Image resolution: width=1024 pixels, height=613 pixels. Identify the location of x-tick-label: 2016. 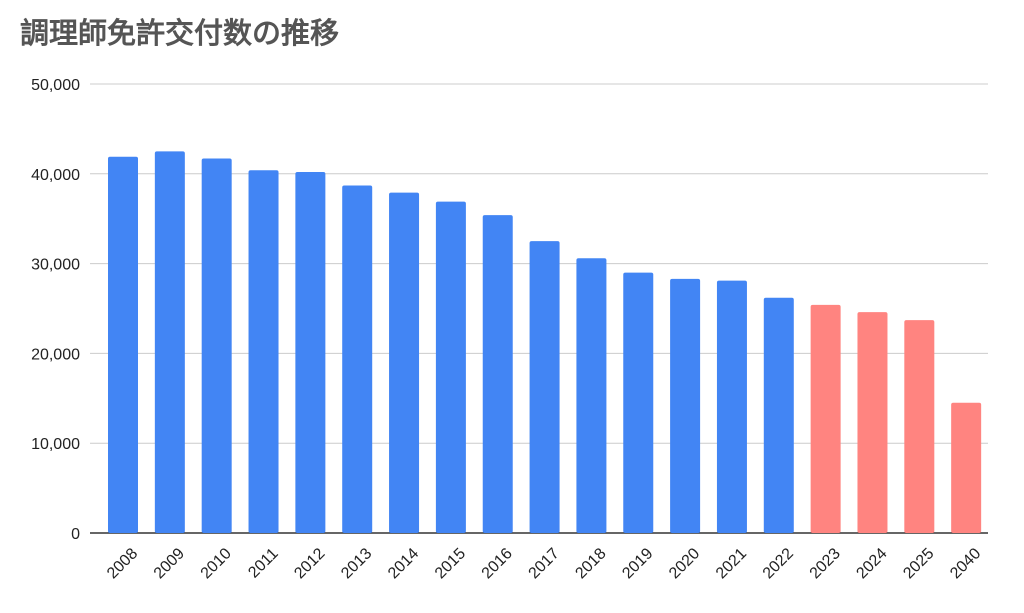
(497, 563).